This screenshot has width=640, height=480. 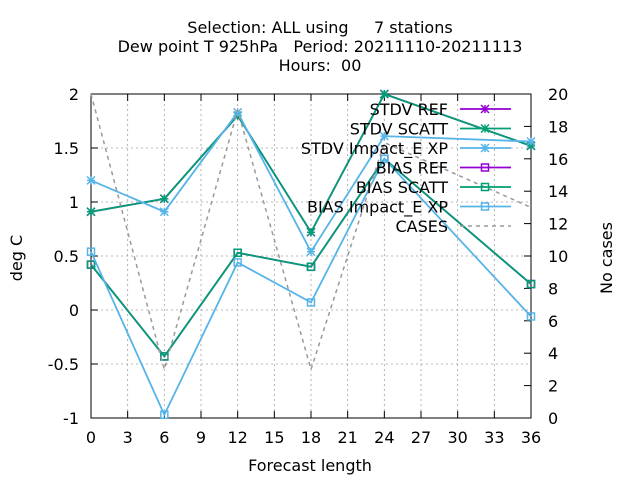 I want to click on legend-marker-stdv-scatt-d2, so click(x=485, y=128).